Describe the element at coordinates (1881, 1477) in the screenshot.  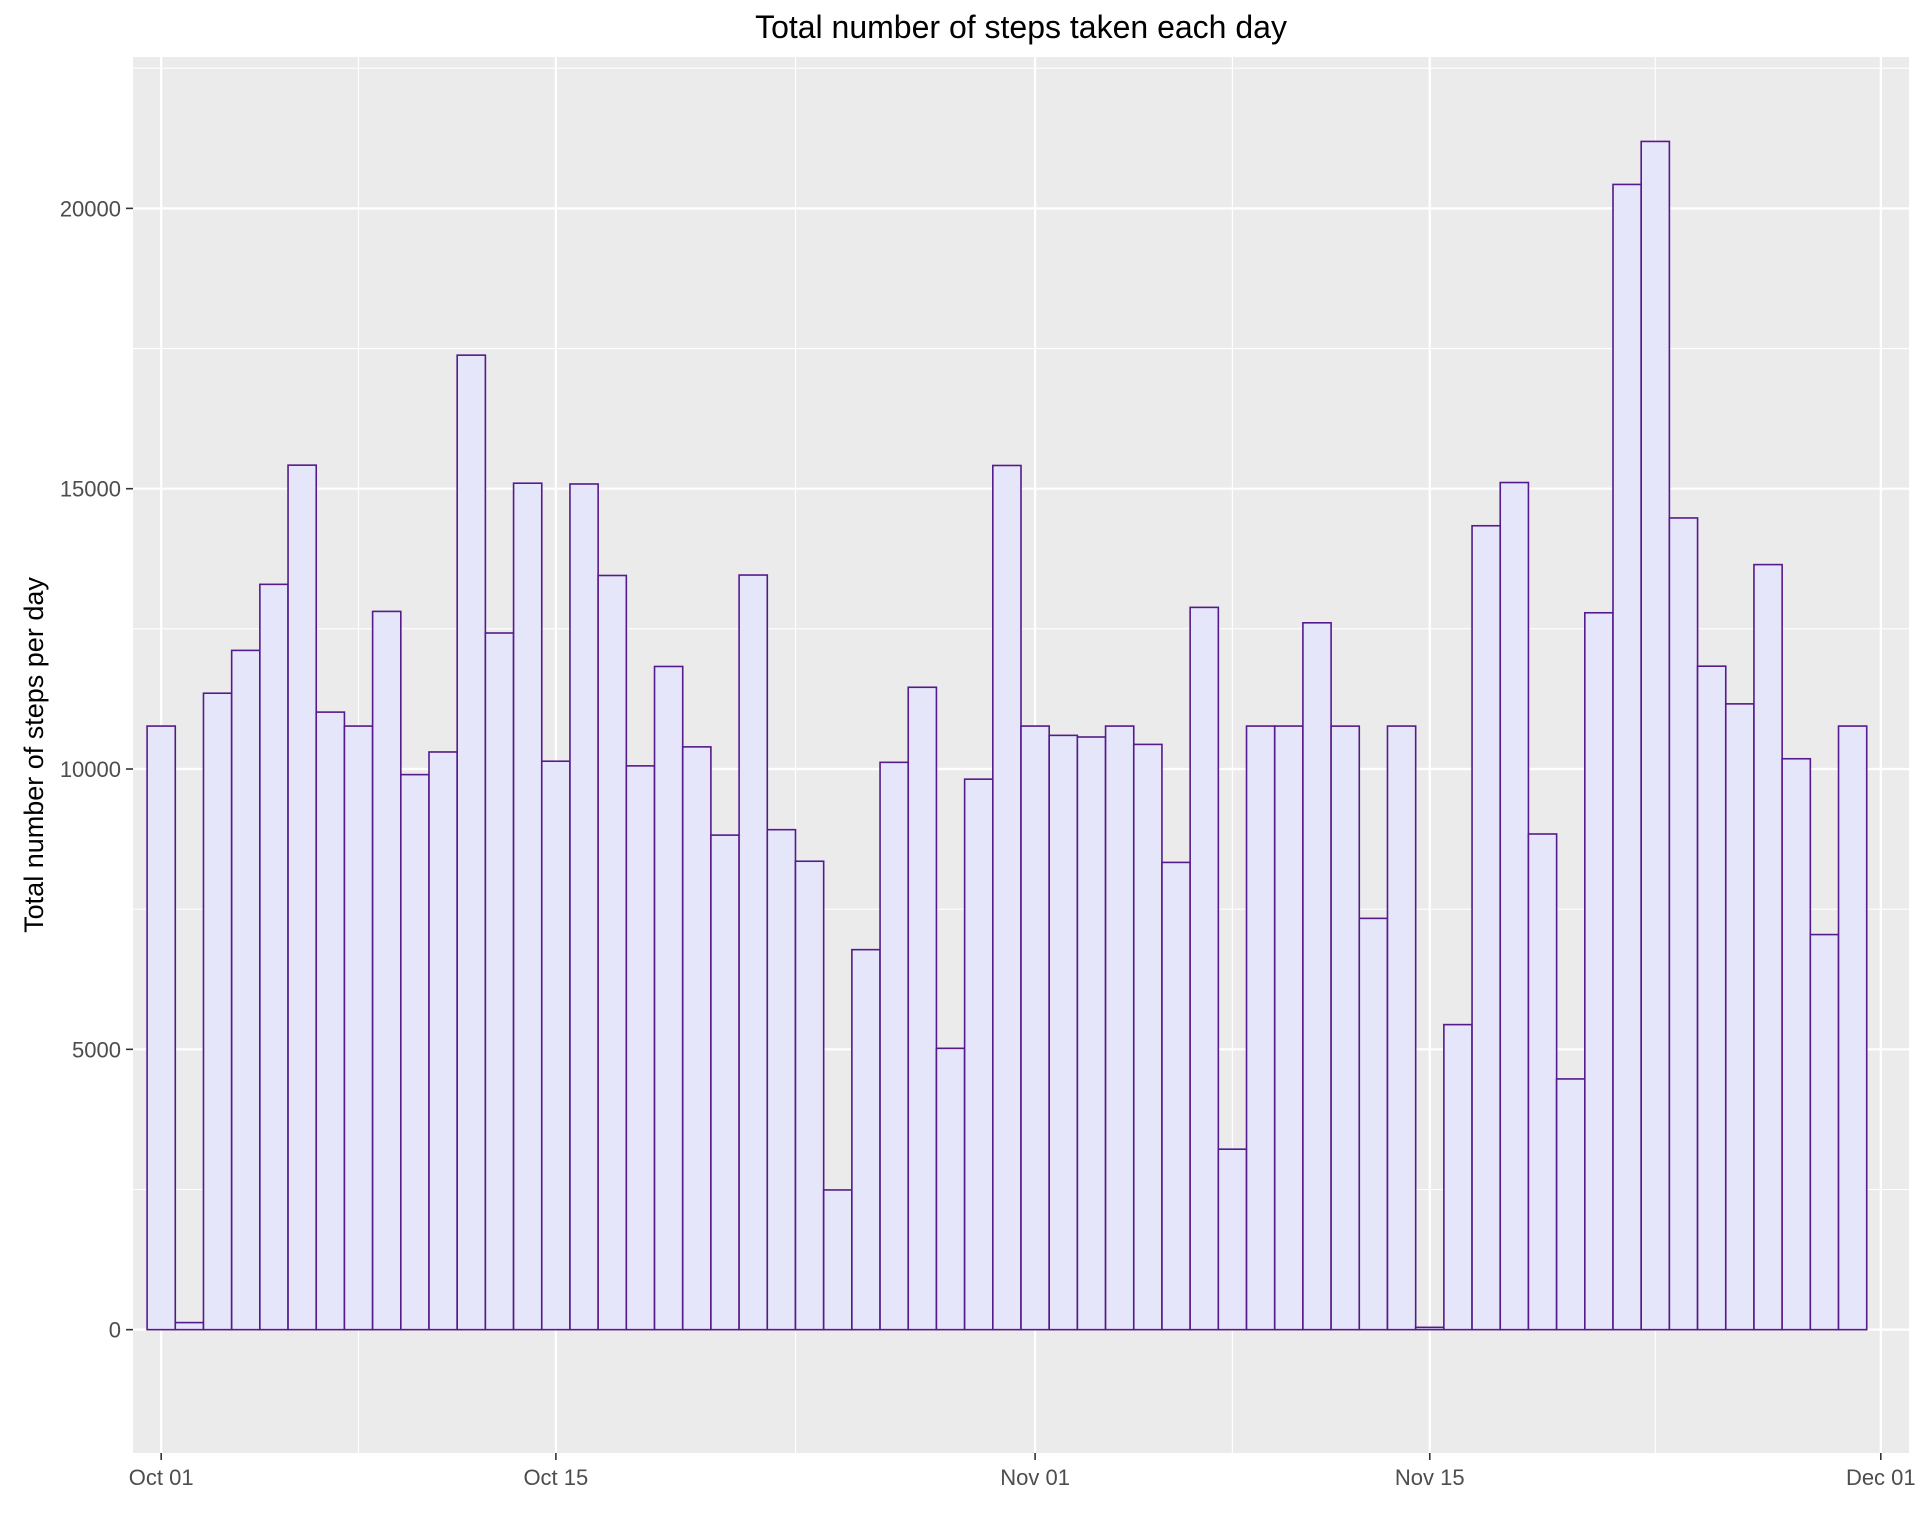
I see `x-tick-label: Dec 01` at that location.